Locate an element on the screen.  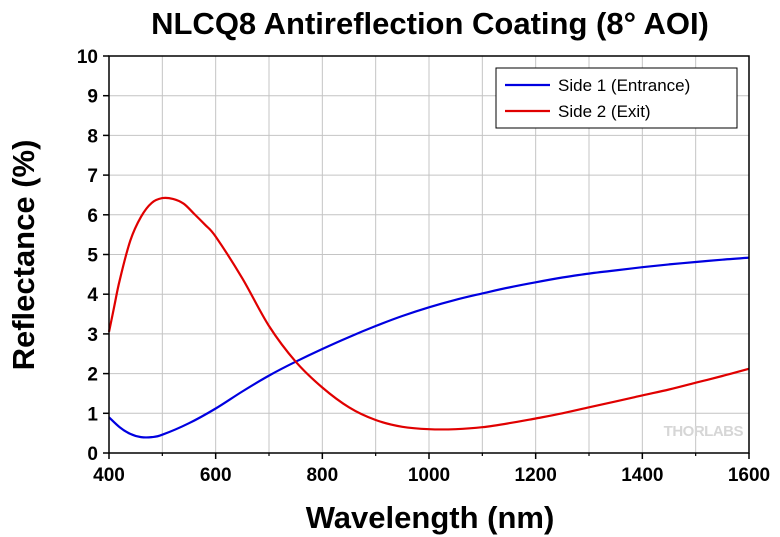
y-axis-label: Reflectance (%) is located at coordinates (23, 255).